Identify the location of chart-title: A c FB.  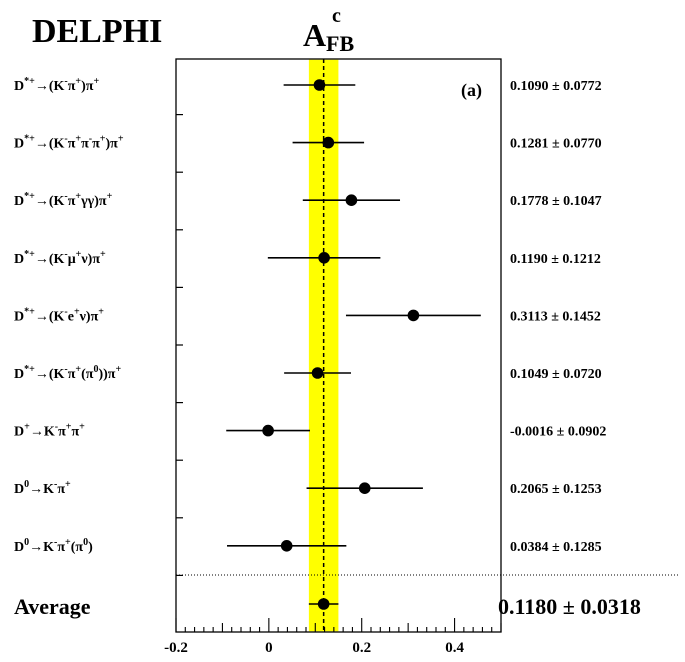
(328, 30).